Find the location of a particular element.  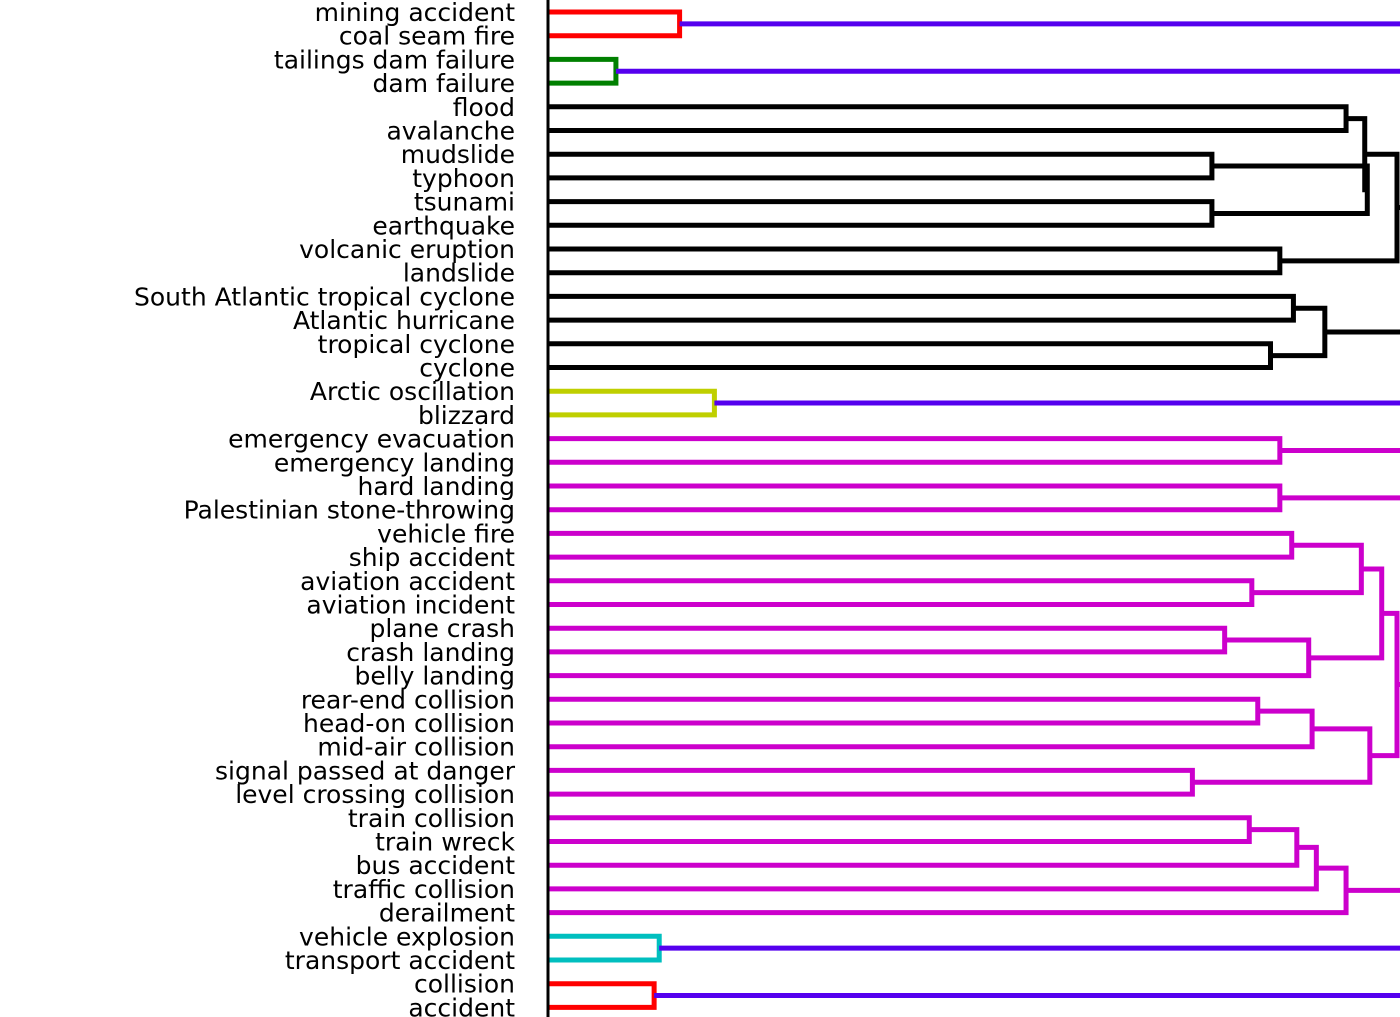

leaf-label: volcanic eruption is located at coordinates (407, 249).